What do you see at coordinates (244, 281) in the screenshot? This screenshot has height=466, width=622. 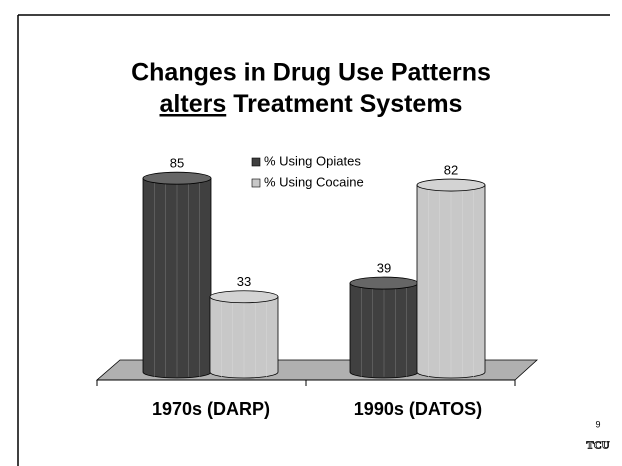 I see `value-label: 33` at bounding box center [244, 281].